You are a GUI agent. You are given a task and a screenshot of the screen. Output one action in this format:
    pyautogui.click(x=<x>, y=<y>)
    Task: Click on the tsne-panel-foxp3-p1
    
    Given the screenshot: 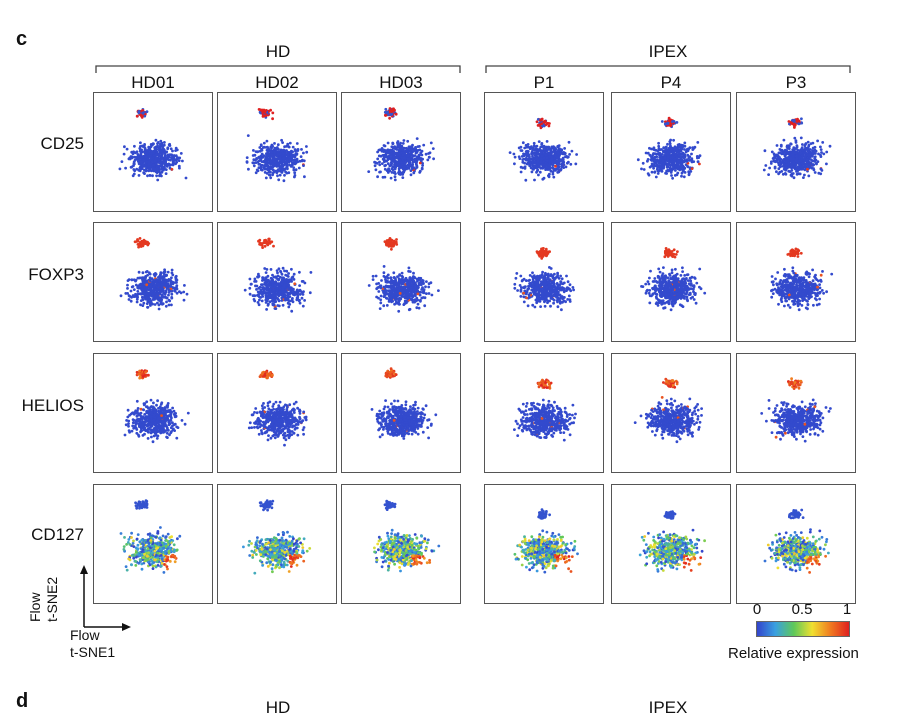 What is the action you would take?
    pyautogui.click(x=544, y=282)
    